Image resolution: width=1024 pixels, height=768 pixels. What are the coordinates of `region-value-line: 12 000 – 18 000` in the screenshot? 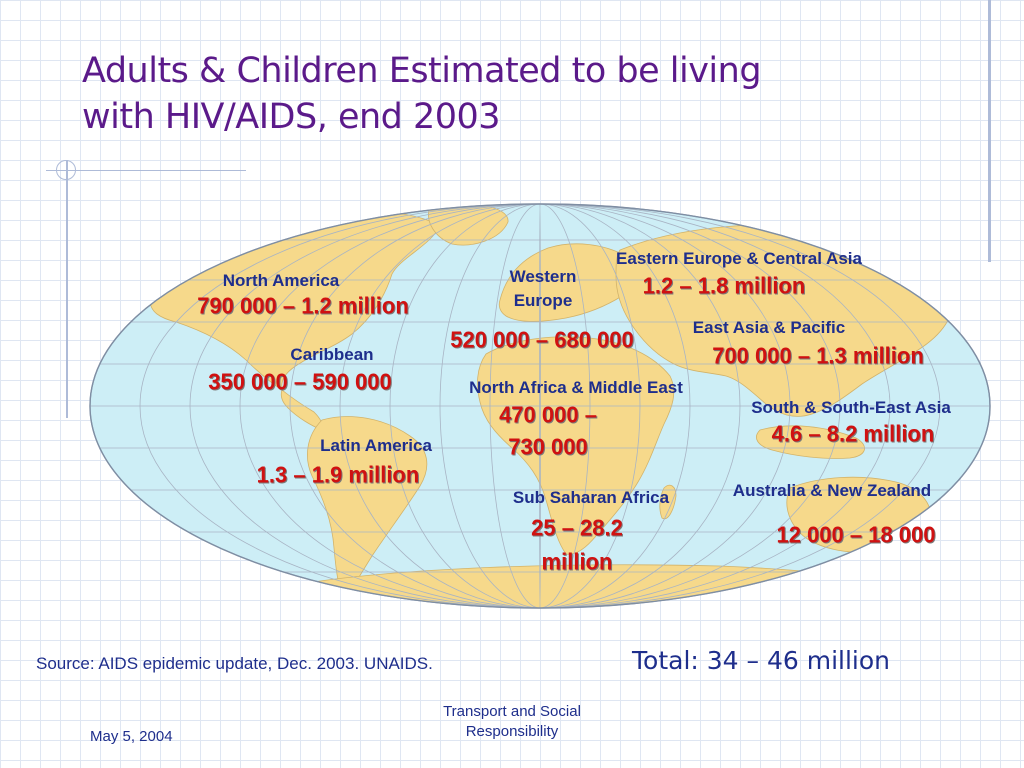 It's located at (856, 534).